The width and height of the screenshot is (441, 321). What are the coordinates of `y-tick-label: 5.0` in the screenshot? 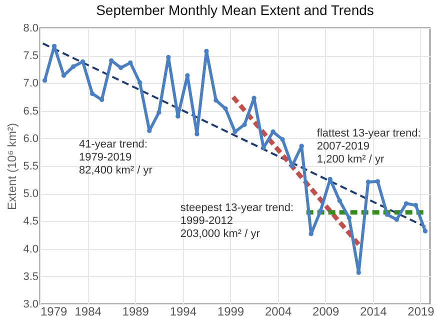 It's located at (30, 194).